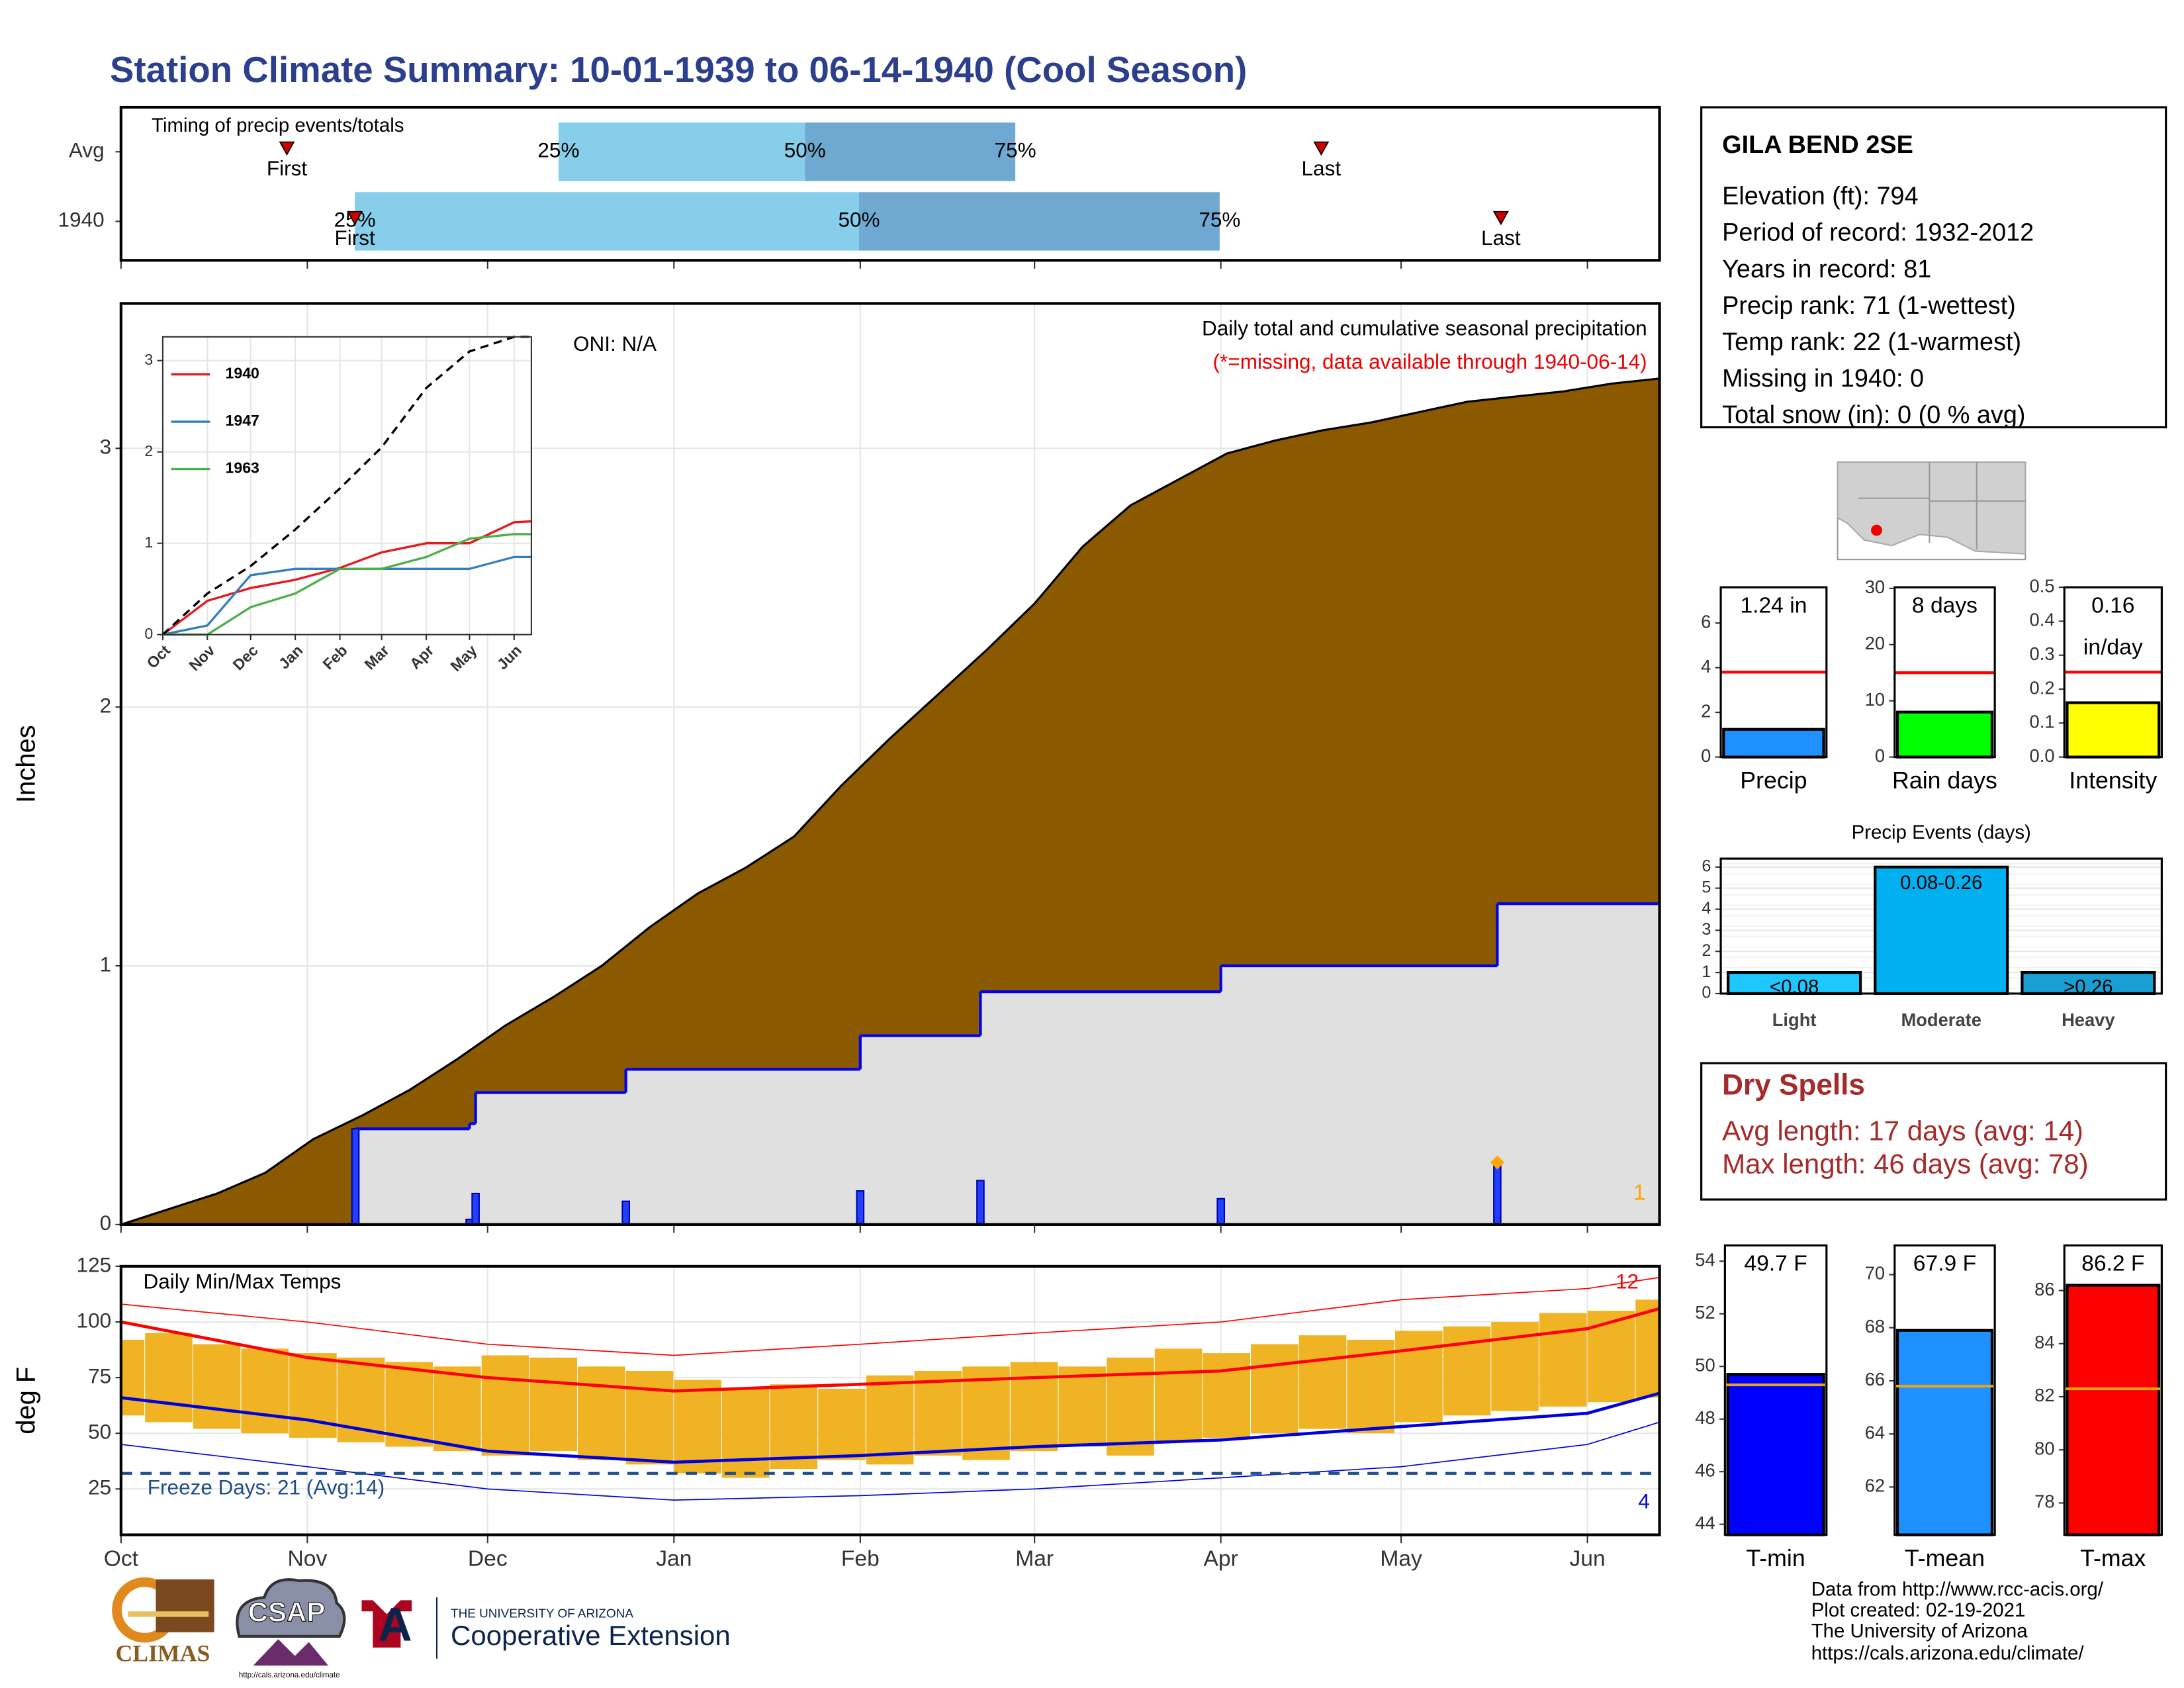  I want to click on station-line: Elevation (ft): 794, so click(1820, 197).